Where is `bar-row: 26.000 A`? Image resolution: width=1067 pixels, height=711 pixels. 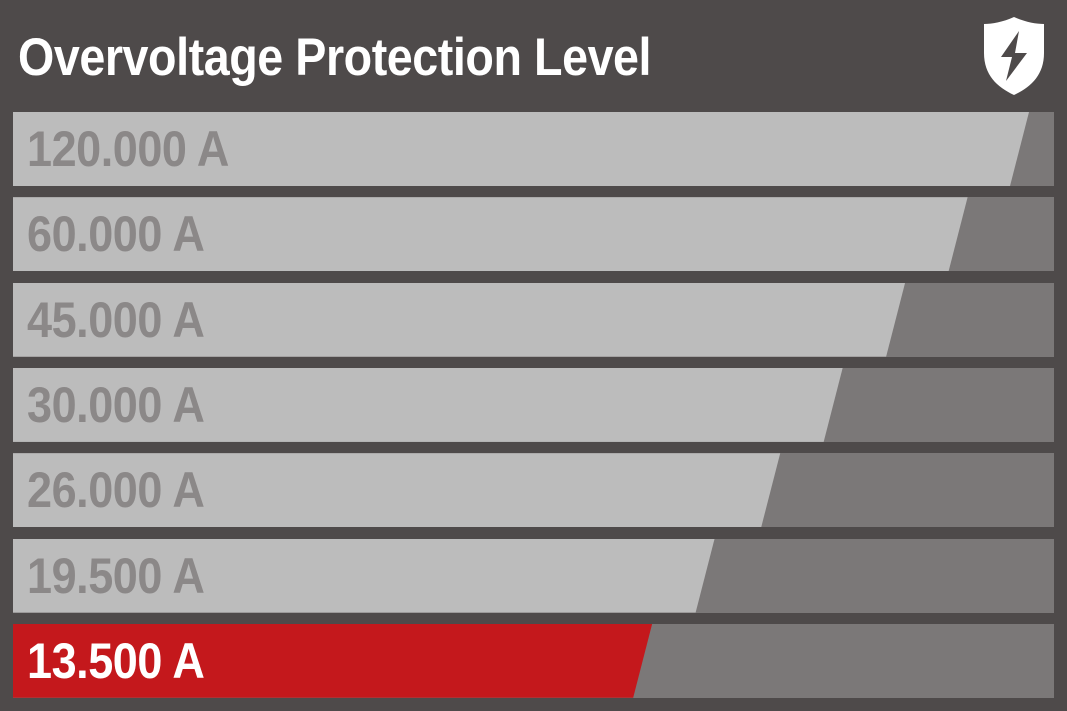 bar-row: 26.000 A is located at coordinates (533, 490).